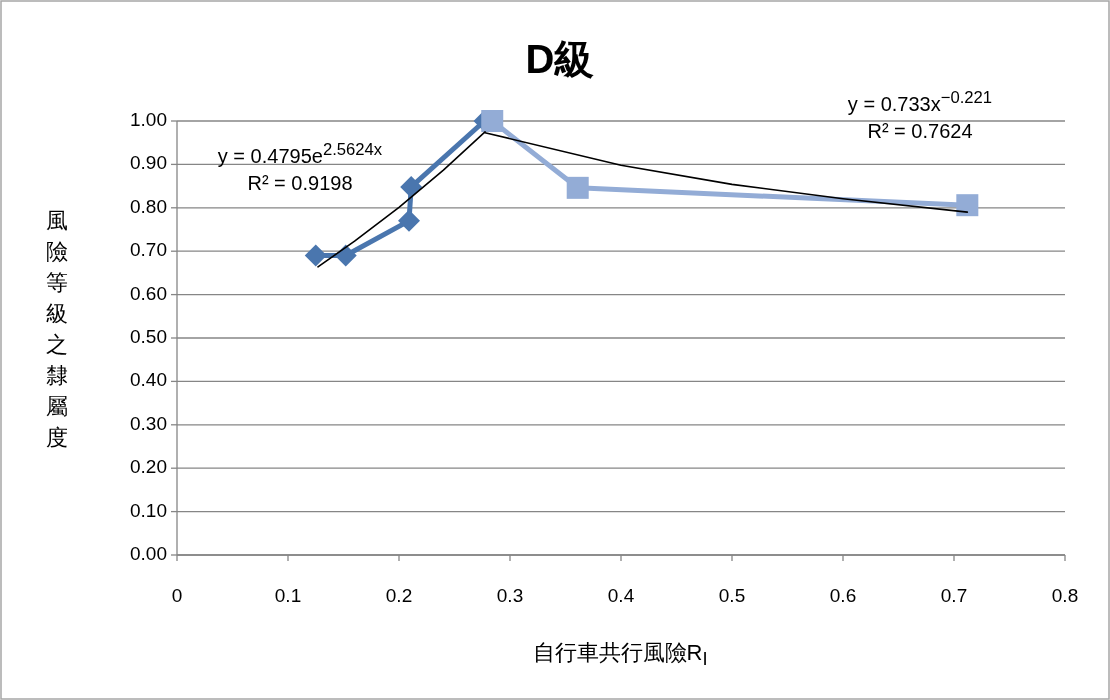 This screenshot has height=700, width=1110. What do you see at coordinates (300, 183) in the screenshot?
I see `annotation: R² = 0.9198` at bounding box center [300, 183].